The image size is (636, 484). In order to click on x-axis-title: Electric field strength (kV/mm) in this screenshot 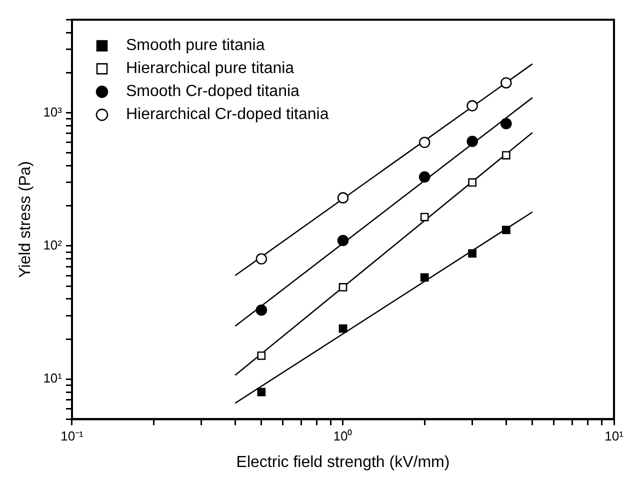, I will do `click(343, 462)`.